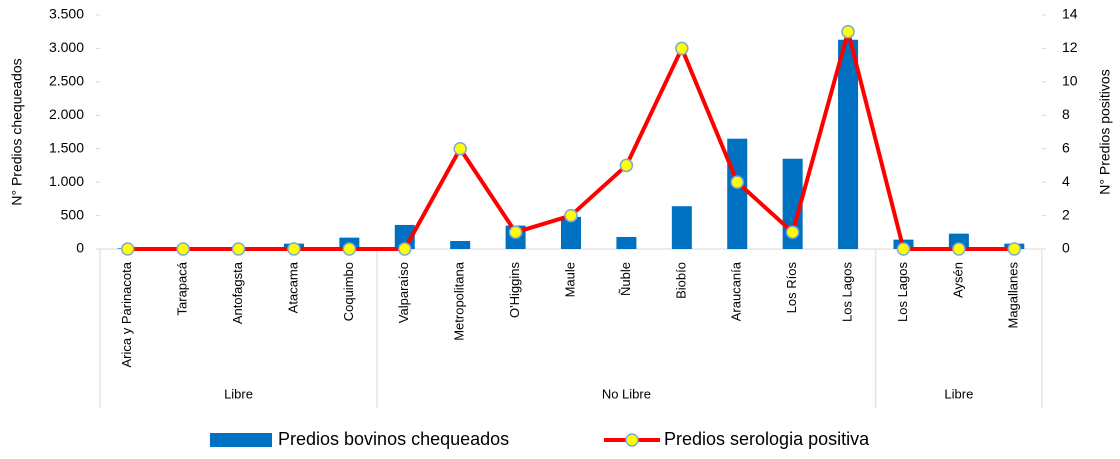  Describe the element at coordinates (459, 301) in the screenshot. I see `x-tick-label: Metropolitana` at that location.